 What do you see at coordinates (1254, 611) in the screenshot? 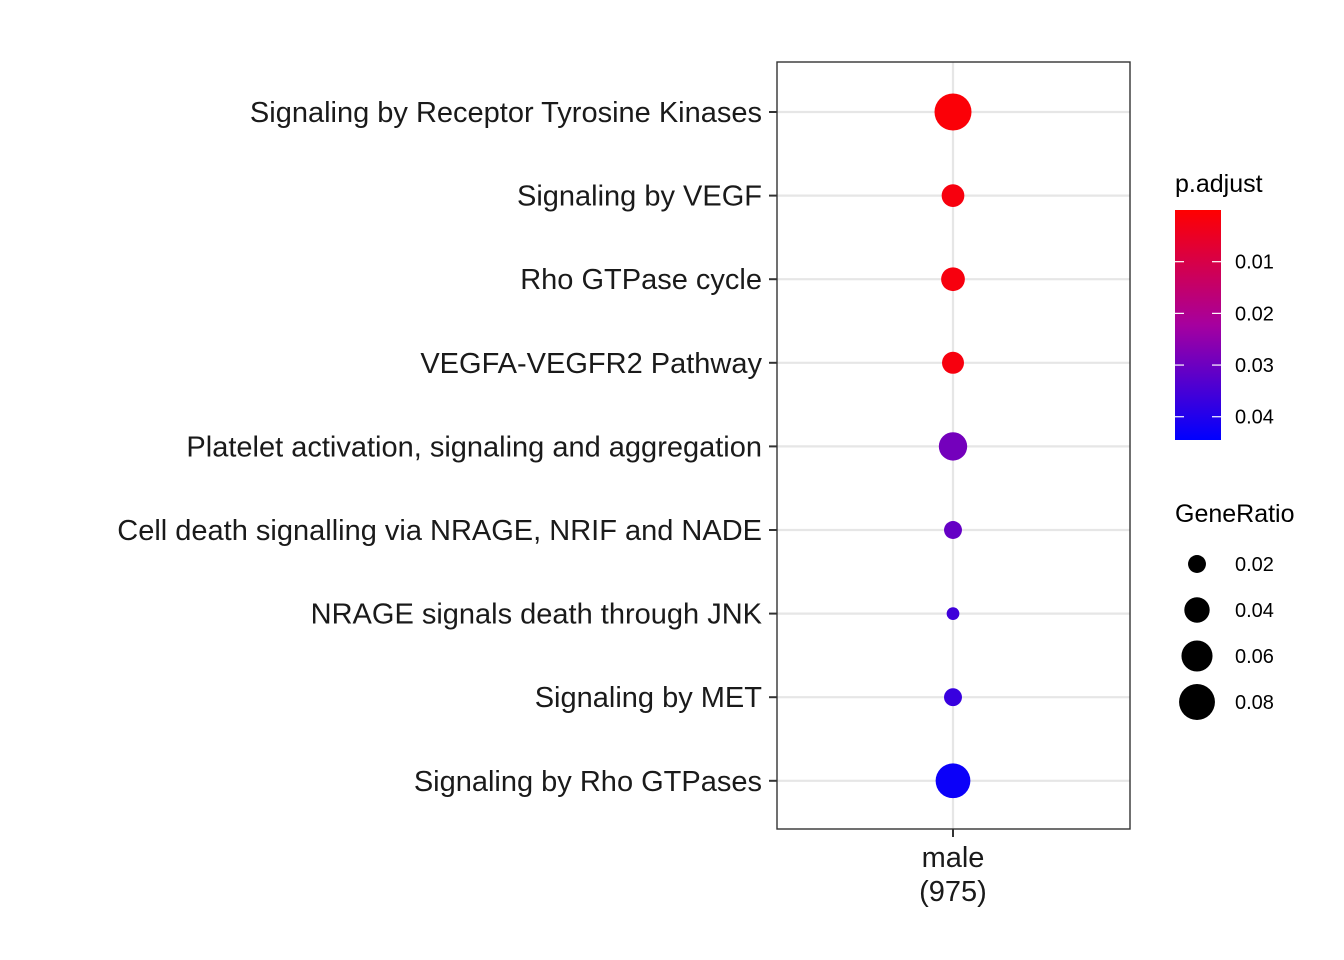
I see `gene-ratio-legend-label: 0.04` at bounding box center [1254, 611].